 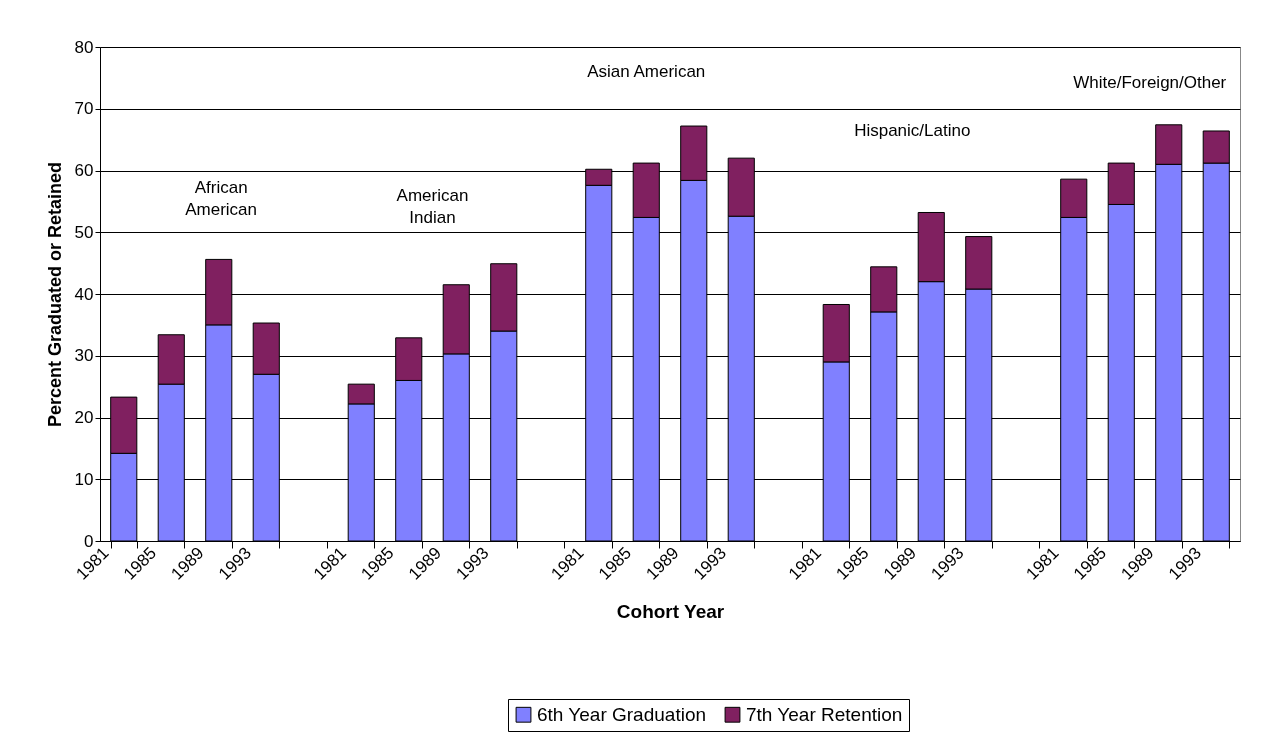 I want to click on y-tick-label: 0, so click(x=89, y=541).